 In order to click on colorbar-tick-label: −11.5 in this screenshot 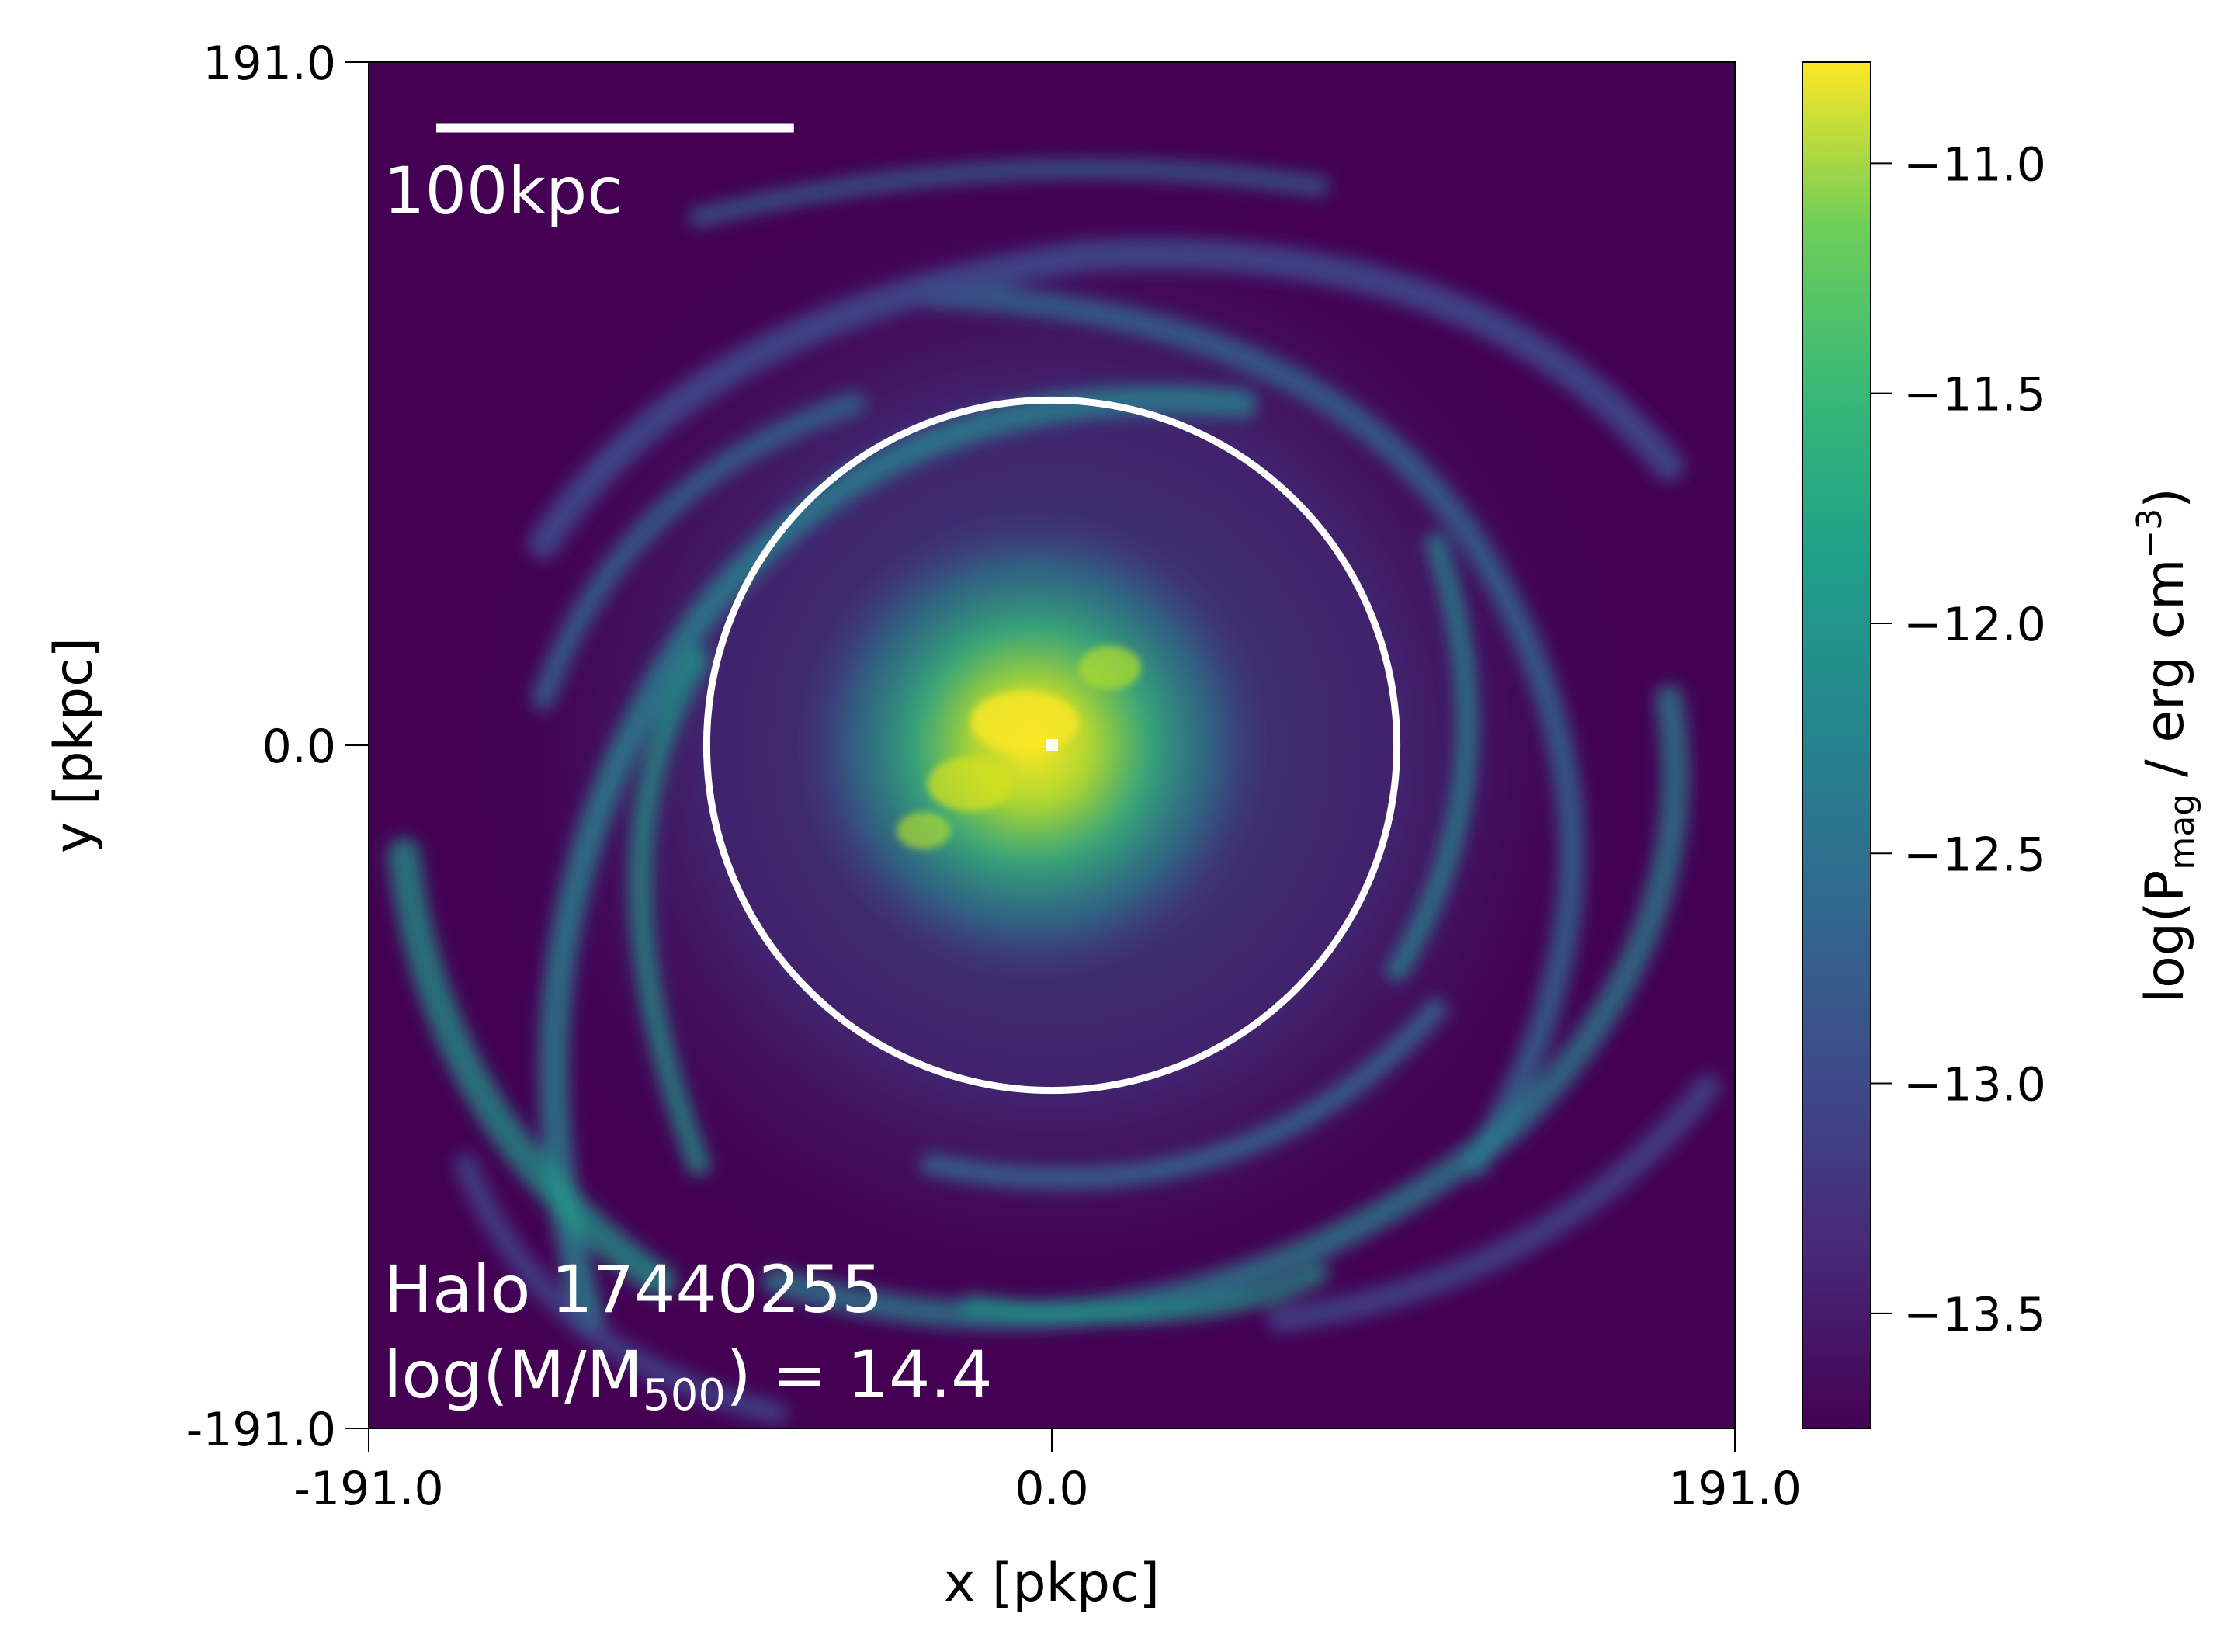, I will do `click(1975, 395)`.